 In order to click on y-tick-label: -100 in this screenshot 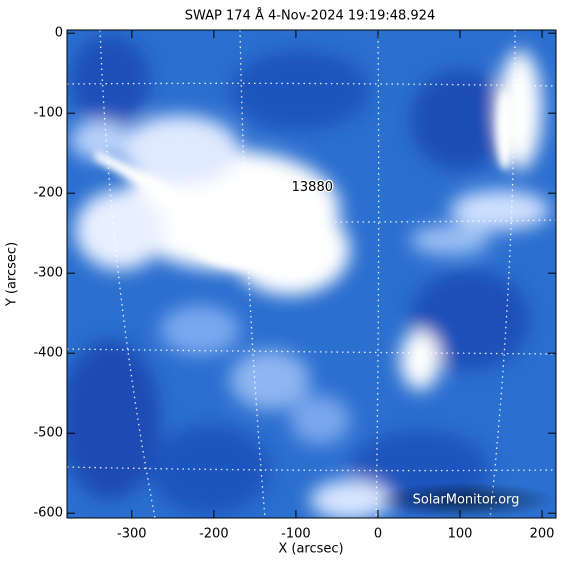, I will do `click(48, 113)`.